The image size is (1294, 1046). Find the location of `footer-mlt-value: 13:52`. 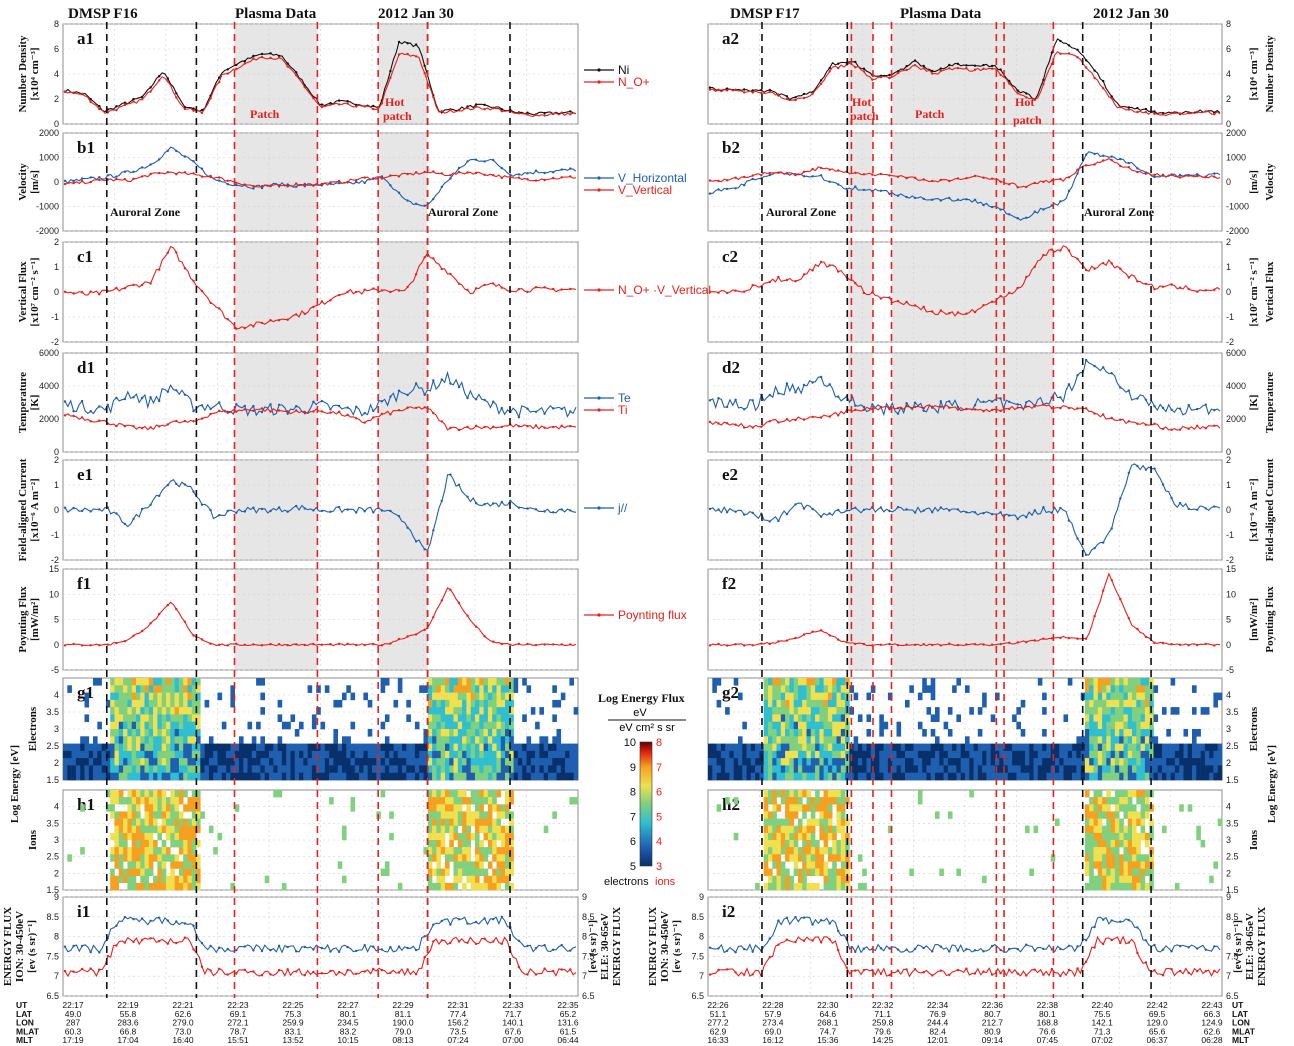

footer-mlt-value: 13:52 is located at coordinates (293, 1040).